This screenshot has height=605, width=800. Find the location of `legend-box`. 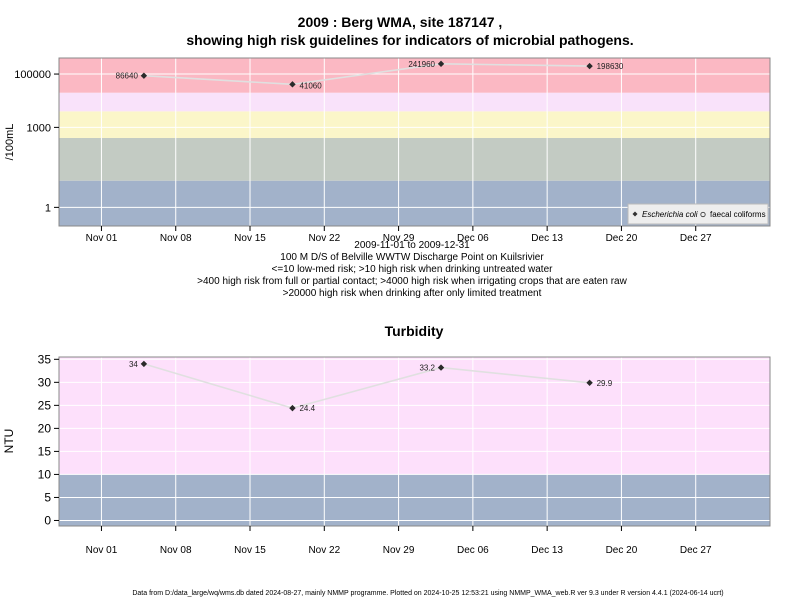

legend-box is located at coordinates (698, 214).